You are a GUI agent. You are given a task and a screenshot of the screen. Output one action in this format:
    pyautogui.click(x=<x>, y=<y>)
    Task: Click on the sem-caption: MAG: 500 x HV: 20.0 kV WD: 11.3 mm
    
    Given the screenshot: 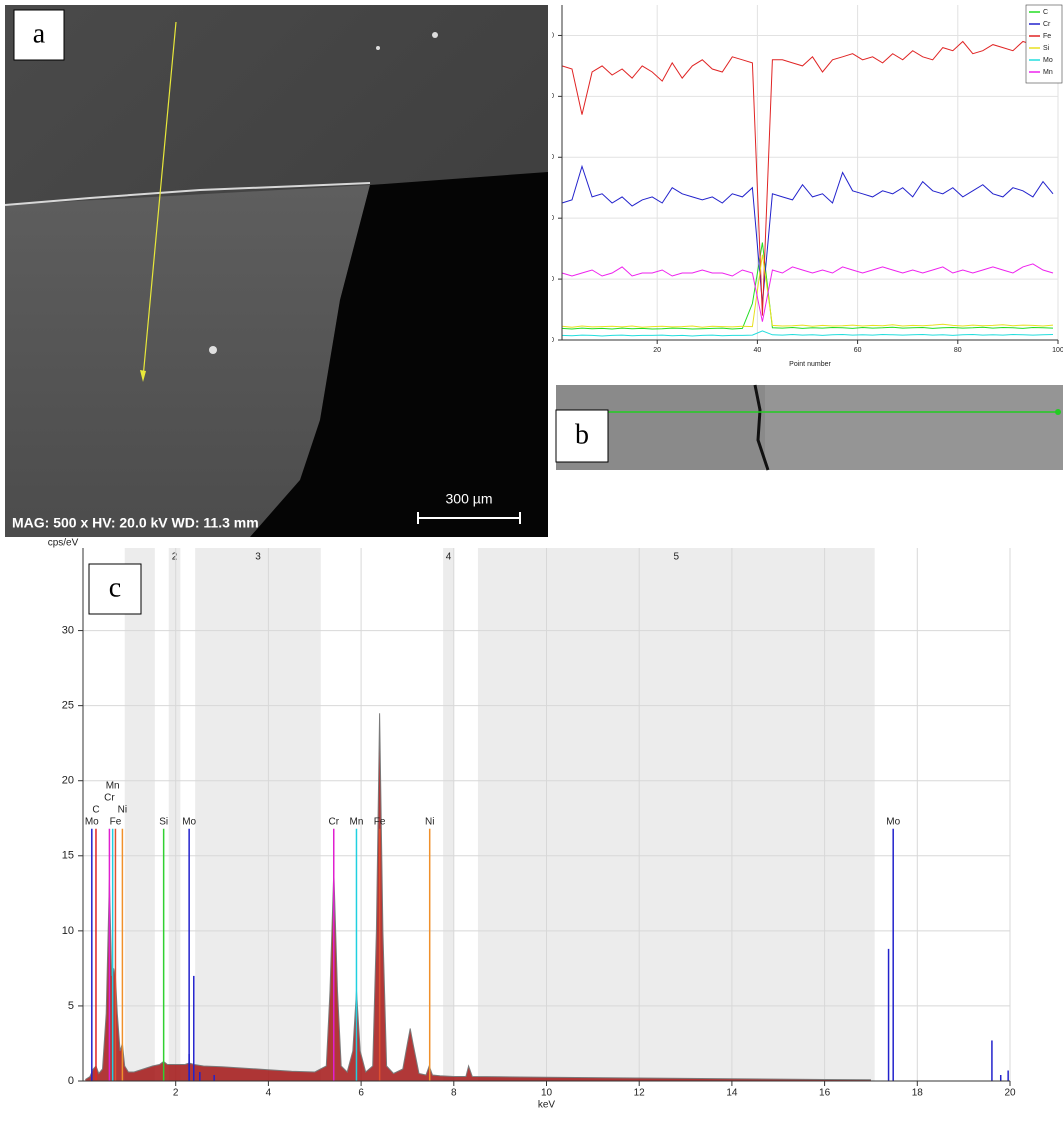 What is the action you would take?
    pyautogui.click(x=135, y=523)
    